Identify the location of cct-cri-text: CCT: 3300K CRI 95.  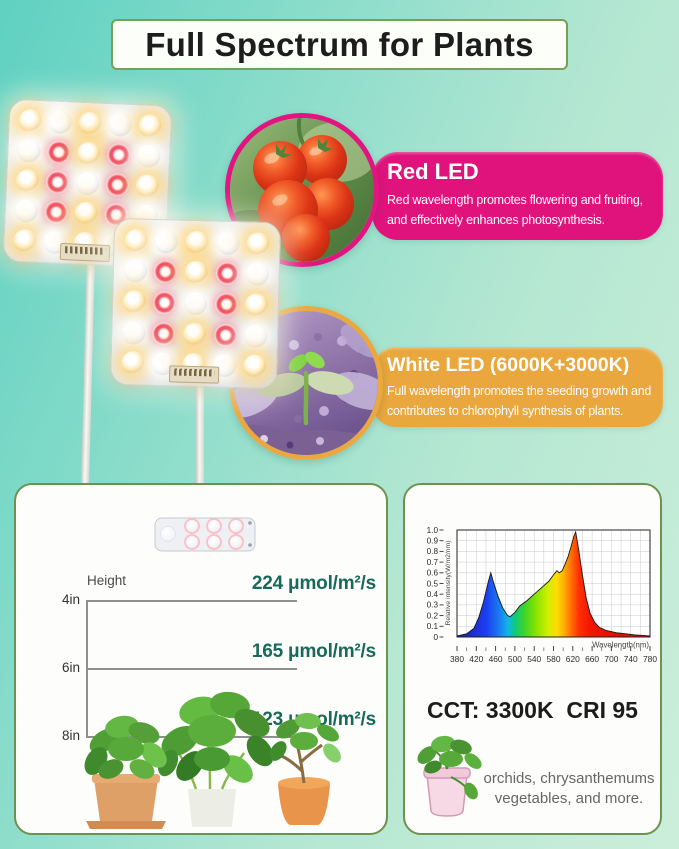
(532, 710).